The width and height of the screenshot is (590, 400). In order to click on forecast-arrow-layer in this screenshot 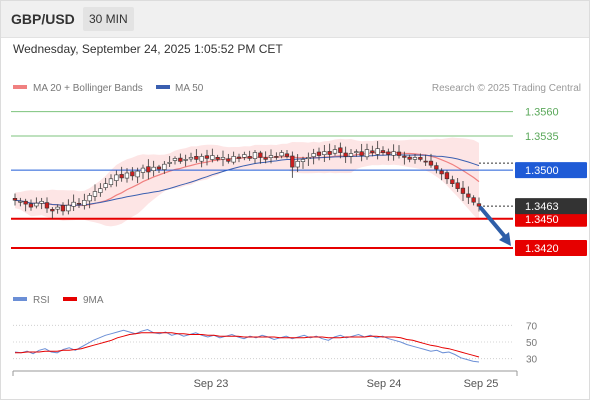, I will do `click(495, 226)`.